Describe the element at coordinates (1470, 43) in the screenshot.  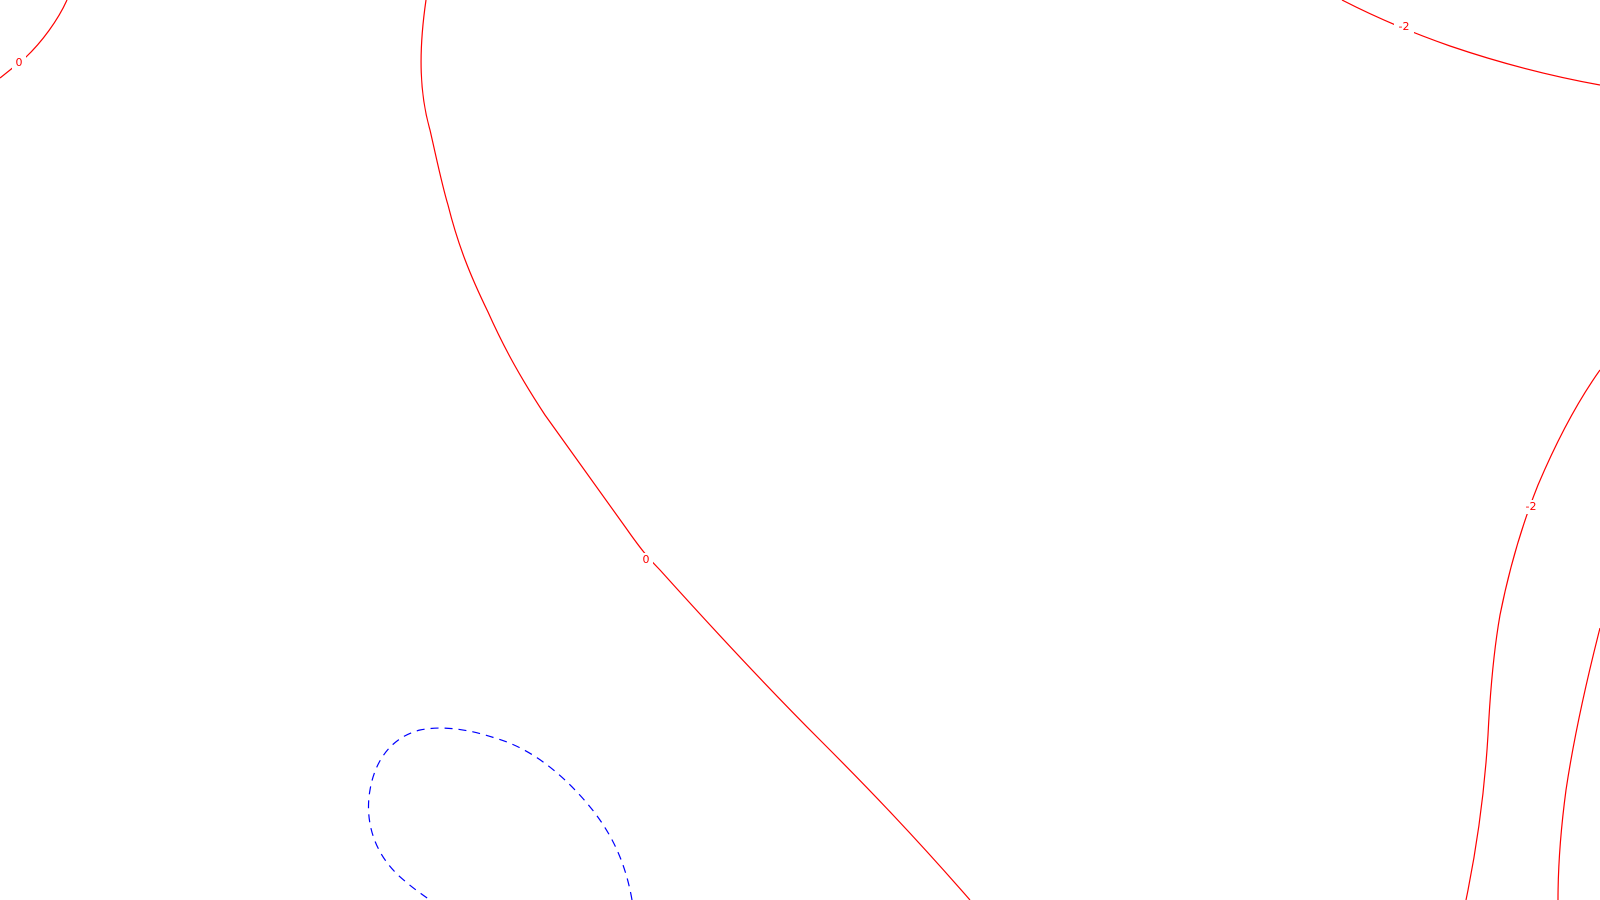
I see `contour-minus2-top-right` at that location.